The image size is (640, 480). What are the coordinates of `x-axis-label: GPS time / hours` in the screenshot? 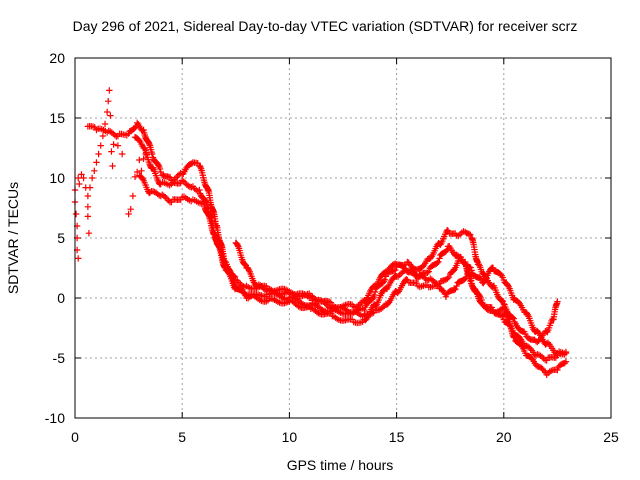 It's located at (340, 465).